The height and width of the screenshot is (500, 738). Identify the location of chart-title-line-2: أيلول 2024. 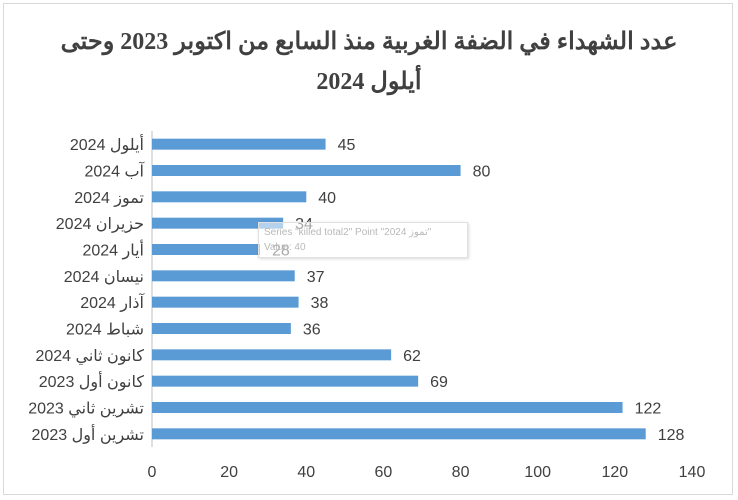
(369, 82).